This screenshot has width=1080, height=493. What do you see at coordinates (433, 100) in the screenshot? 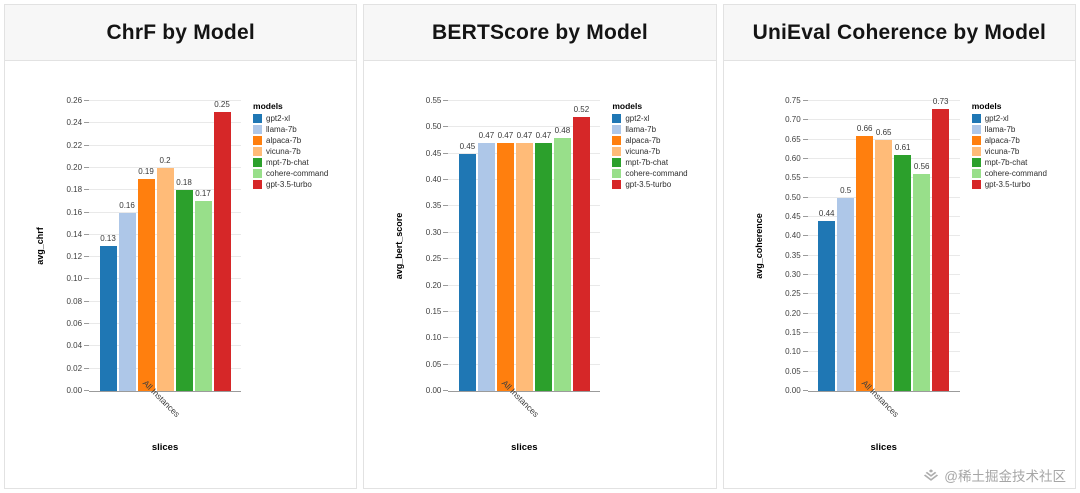
I see `y-tick-label: 0.55` at bounding box center [433, 100].